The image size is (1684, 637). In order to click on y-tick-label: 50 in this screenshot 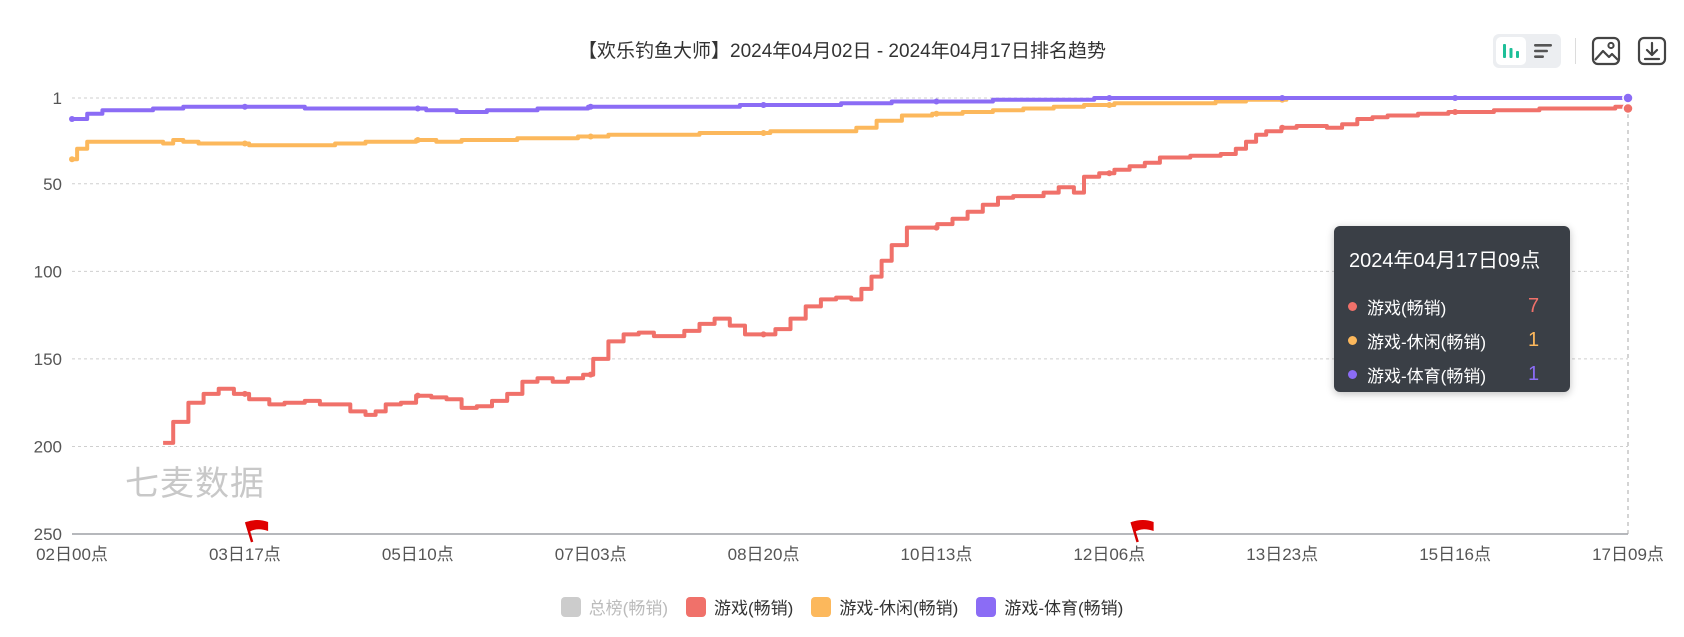, I will do `click(52, 184)`.